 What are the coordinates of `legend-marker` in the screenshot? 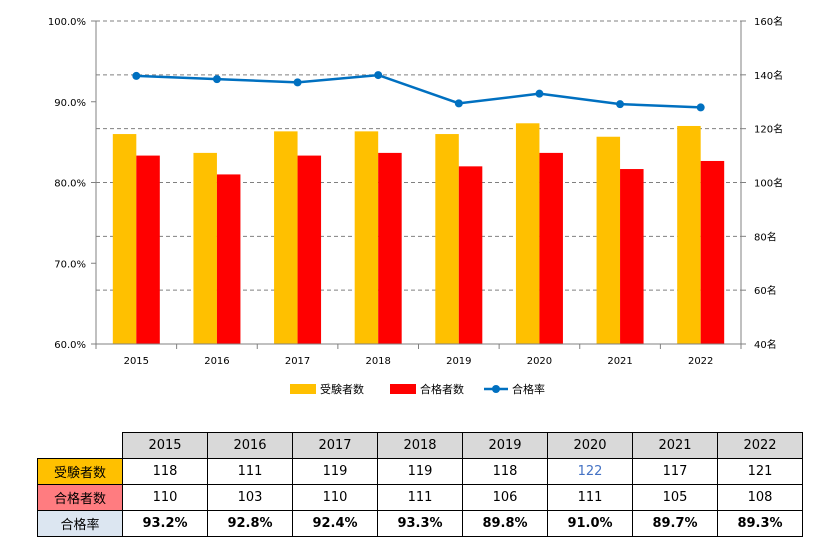 It's located at (496, 389).